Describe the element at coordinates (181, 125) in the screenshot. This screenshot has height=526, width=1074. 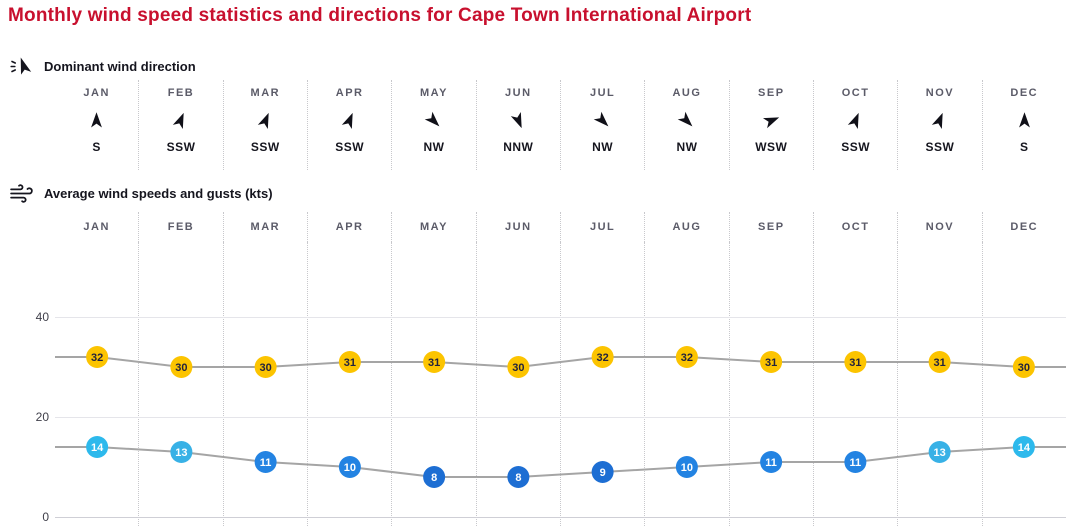
I see `direction-cell: FEB SSW` at that location.